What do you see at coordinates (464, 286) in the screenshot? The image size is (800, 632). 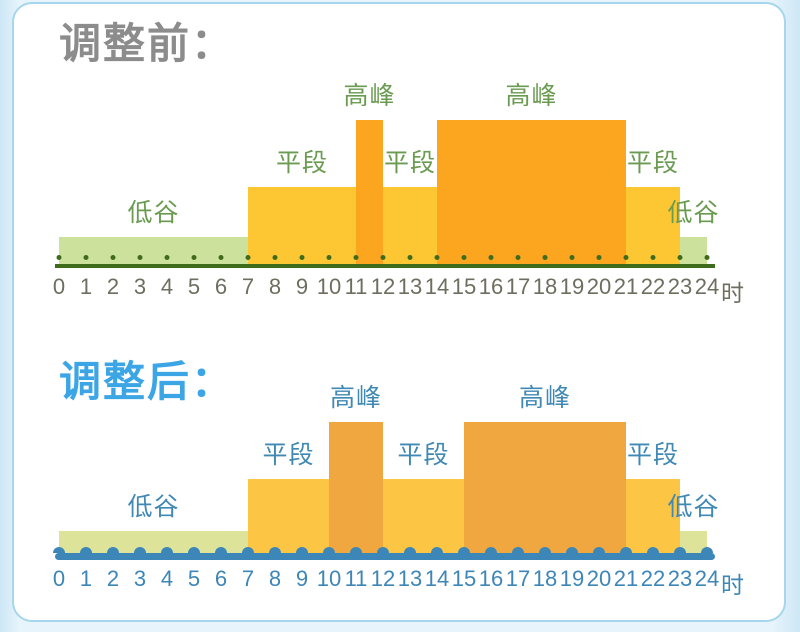 I see `hour-label-15: 15` at bounding box center [464, 286].